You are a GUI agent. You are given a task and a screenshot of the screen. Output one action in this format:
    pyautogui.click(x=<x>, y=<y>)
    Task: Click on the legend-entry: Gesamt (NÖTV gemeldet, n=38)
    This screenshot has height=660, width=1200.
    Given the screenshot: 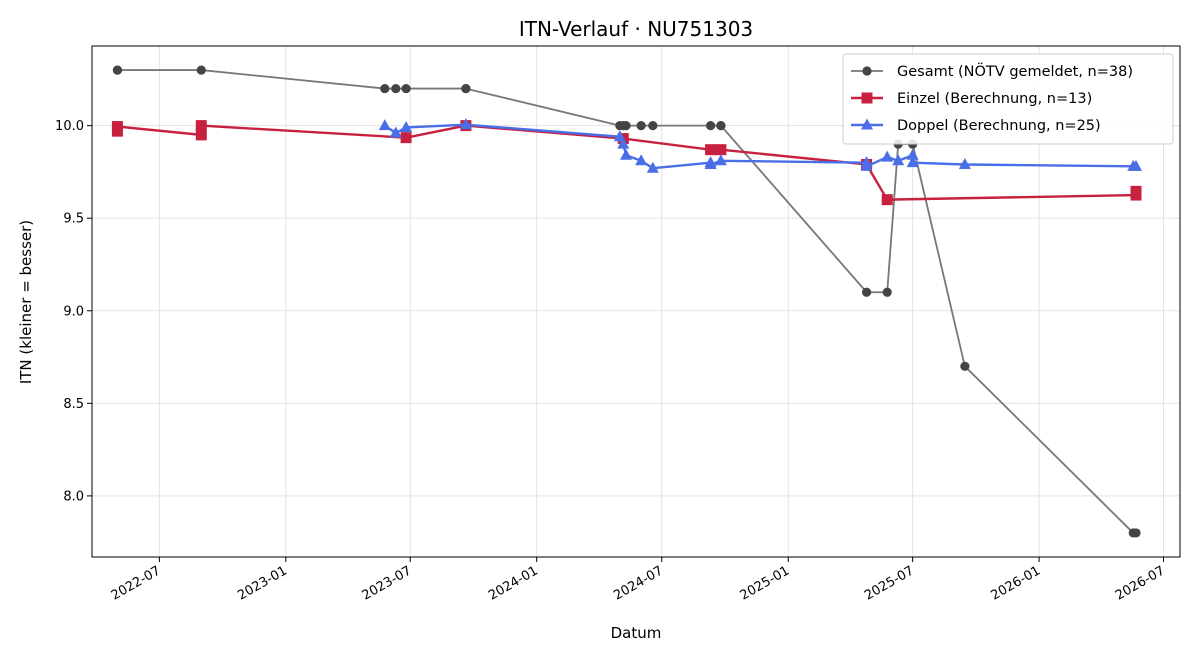 What is the action you would take?
    pyautogui.click(x=1015, y=71)
    